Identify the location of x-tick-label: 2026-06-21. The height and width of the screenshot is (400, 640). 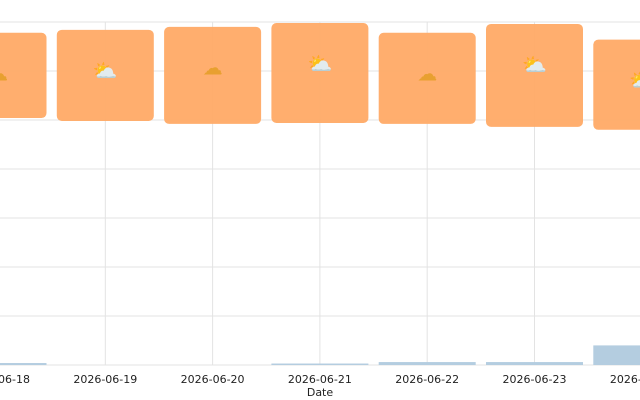
(320, 379).